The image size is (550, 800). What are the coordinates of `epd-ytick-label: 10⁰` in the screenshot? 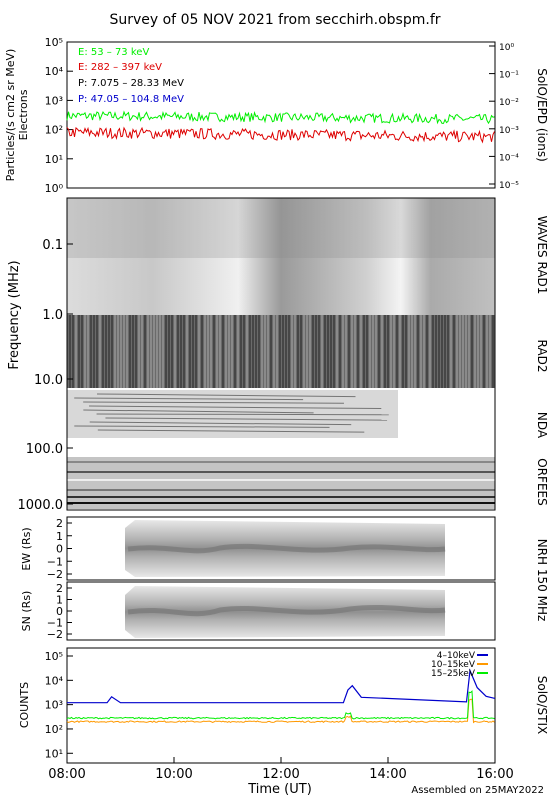 It's located at (54, 188).